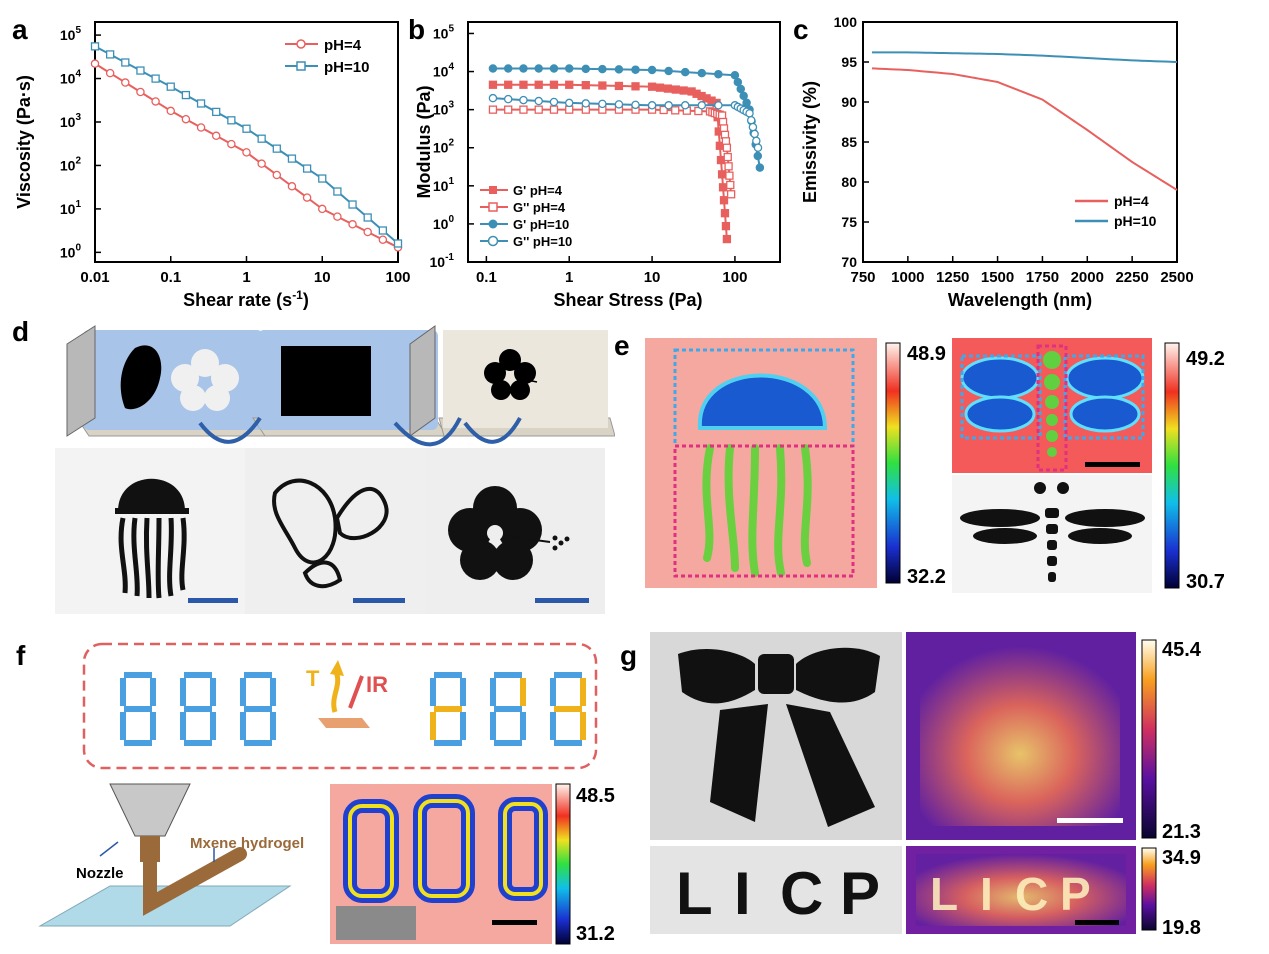 This screenshot has width=1269, height=954. Describe the element at coordinates (523, 726) in the screenshot. I see `segment-r1-c` at that location.